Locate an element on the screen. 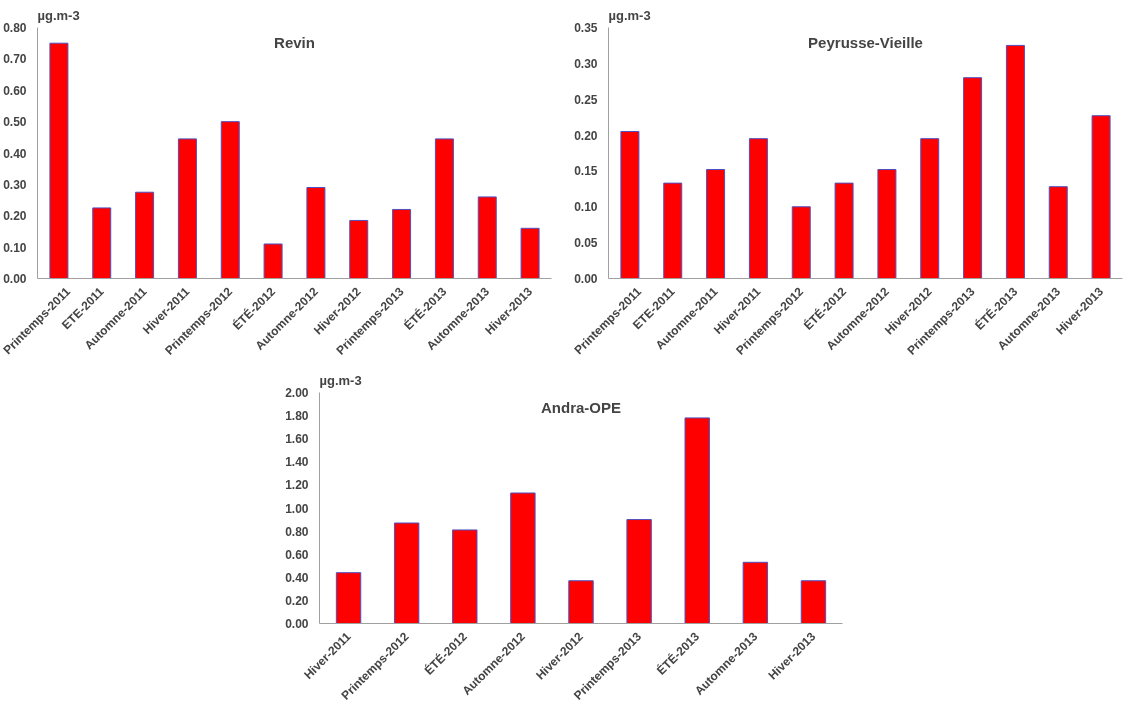 Image resolution: width=1143 pixels, height=713 pixels. y-tick-label: 2.00 is located at coordinates (297, 393).